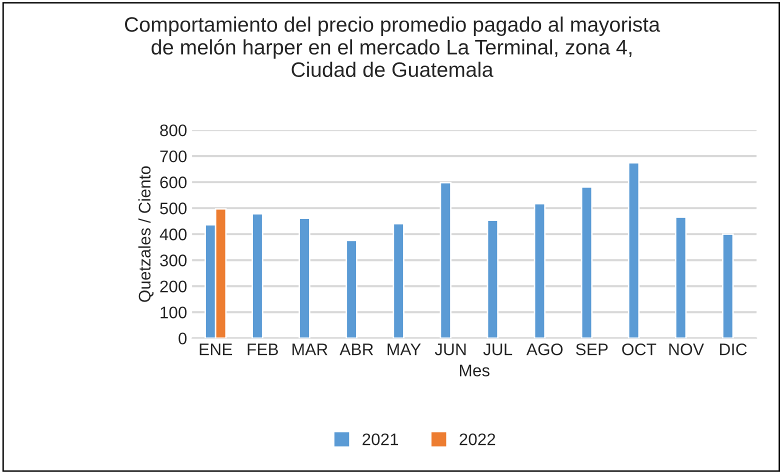 Image resolution: width=784 pixels, height=473 pixels. Describe the element at coordinates (173, 182) in the screenshot. I see `y-tick-label: 600` at that location.